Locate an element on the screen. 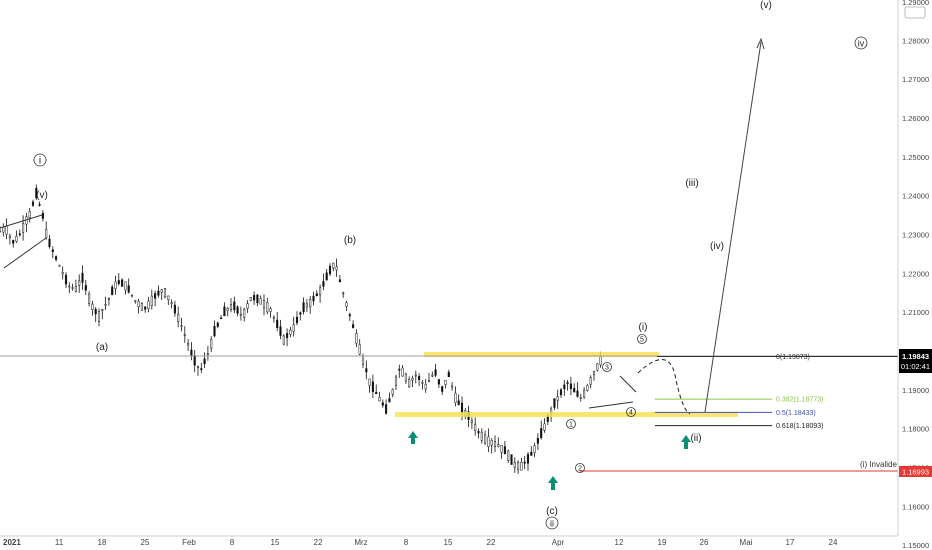 The height and width of the screenshot is (550, 932). wave-label-i-paren: (i) is located at coordinates (643, 327).